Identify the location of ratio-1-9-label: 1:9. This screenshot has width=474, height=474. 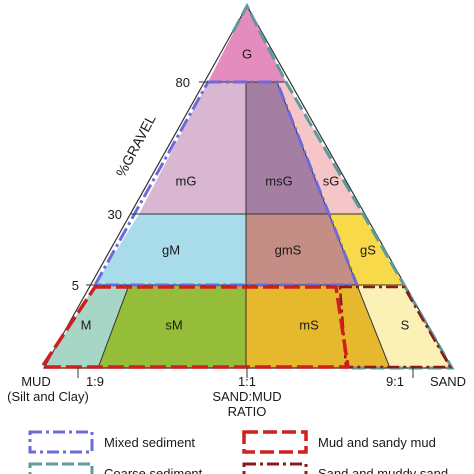
(95, 381).